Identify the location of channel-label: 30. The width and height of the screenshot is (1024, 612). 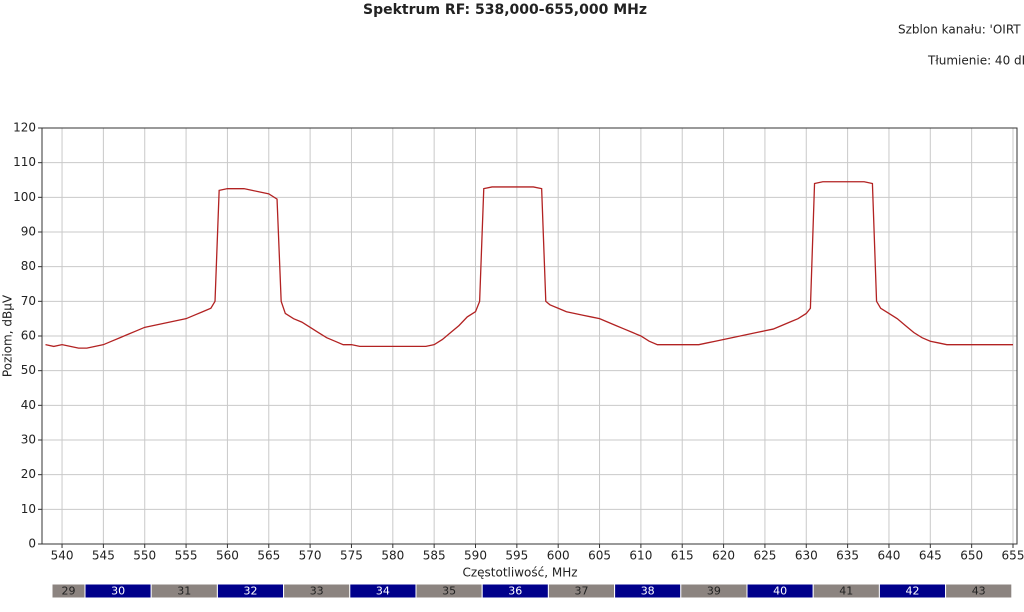
(118, 591).